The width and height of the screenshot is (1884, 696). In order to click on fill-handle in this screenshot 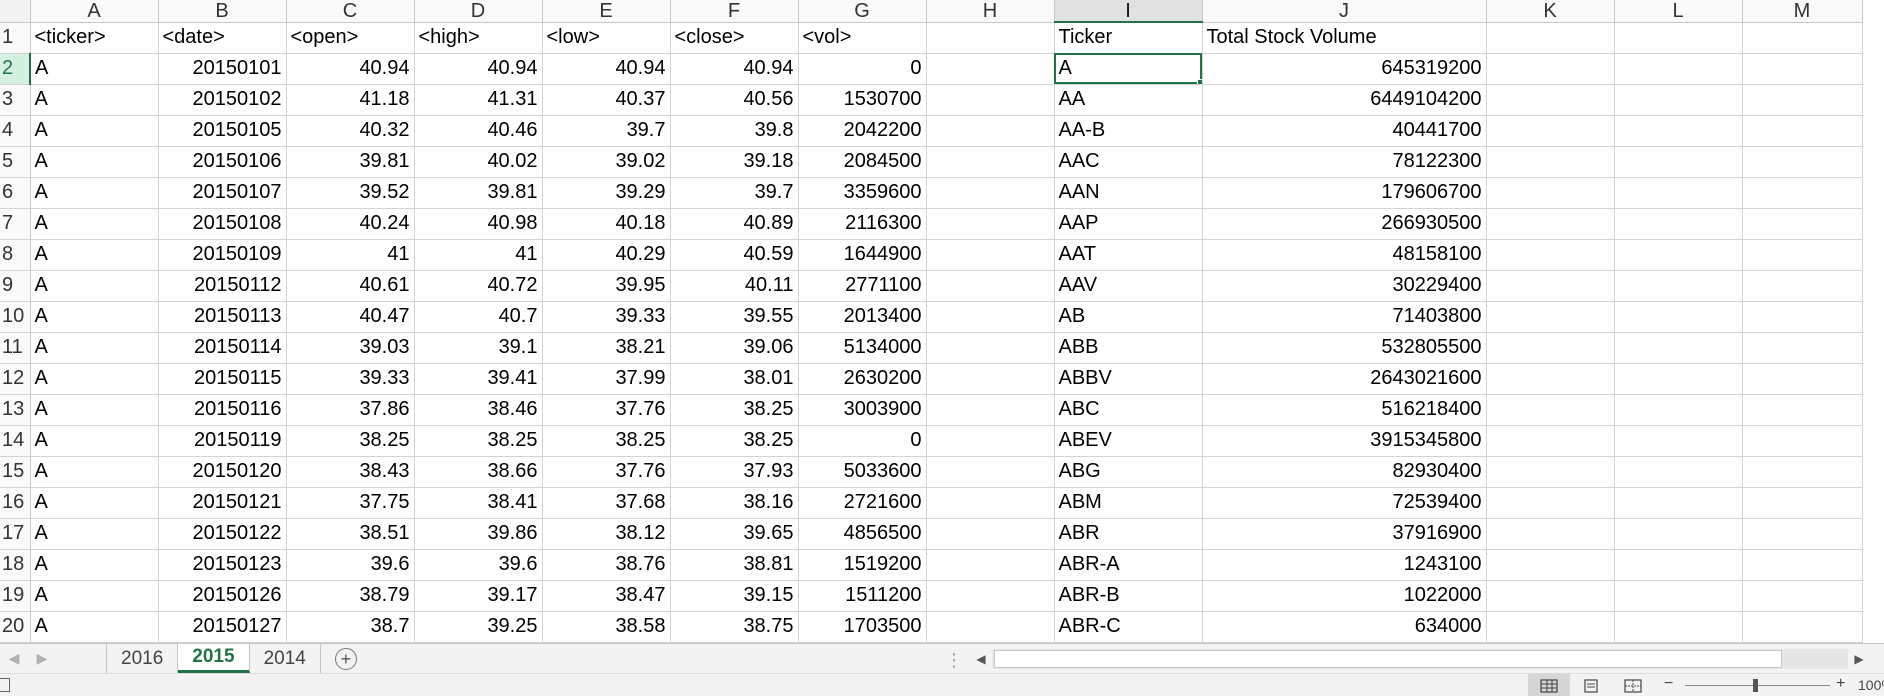, I will do `click(1198, 80)`.